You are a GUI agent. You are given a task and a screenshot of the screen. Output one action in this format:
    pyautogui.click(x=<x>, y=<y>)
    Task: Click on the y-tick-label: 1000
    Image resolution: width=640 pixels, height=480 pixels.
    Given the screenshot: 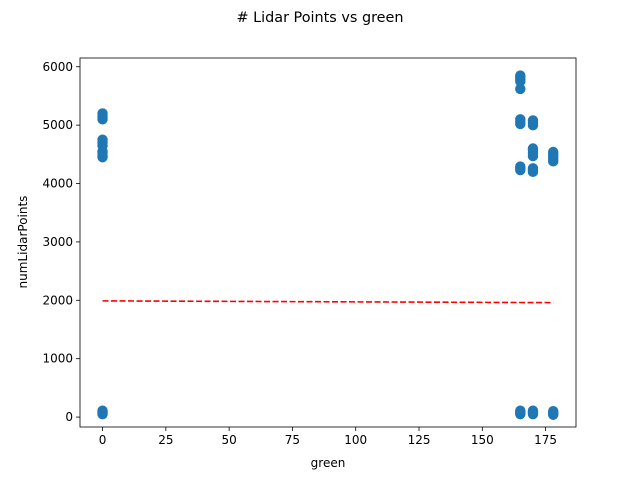 What is the action you would take?
    pyautogui.click(x=57, y=359)
    